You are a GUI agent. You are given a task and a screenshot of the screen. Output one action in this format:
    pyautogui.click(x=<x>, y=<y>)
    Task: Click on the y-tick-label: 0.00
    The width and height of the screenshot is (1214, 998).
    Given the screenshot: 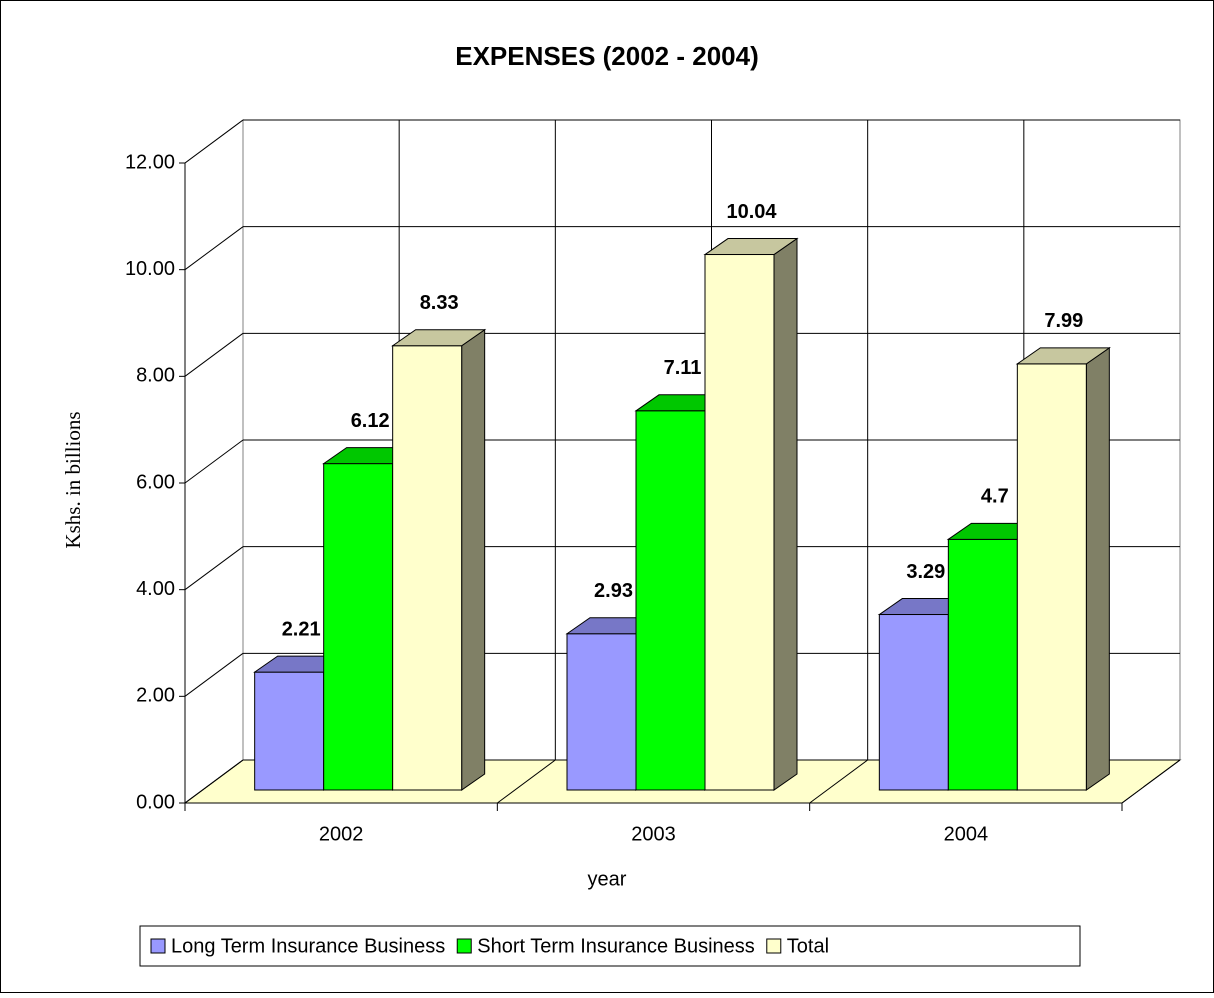 What is the action you would take?
    pyautogui.click(x=155, y=802)
    